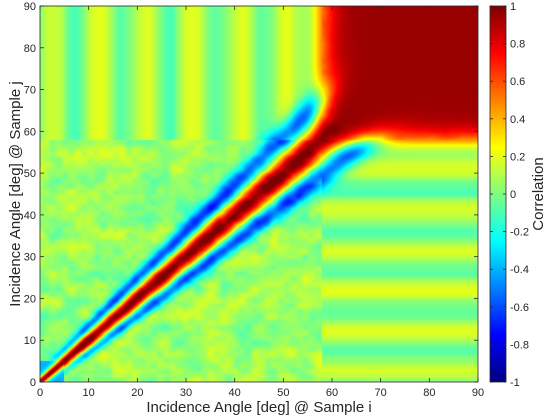  What do you see at coordinates (519, 345) in the screenshot?
I see `colorbar-tick-label: -0.8` at bounding box center [519, 345].